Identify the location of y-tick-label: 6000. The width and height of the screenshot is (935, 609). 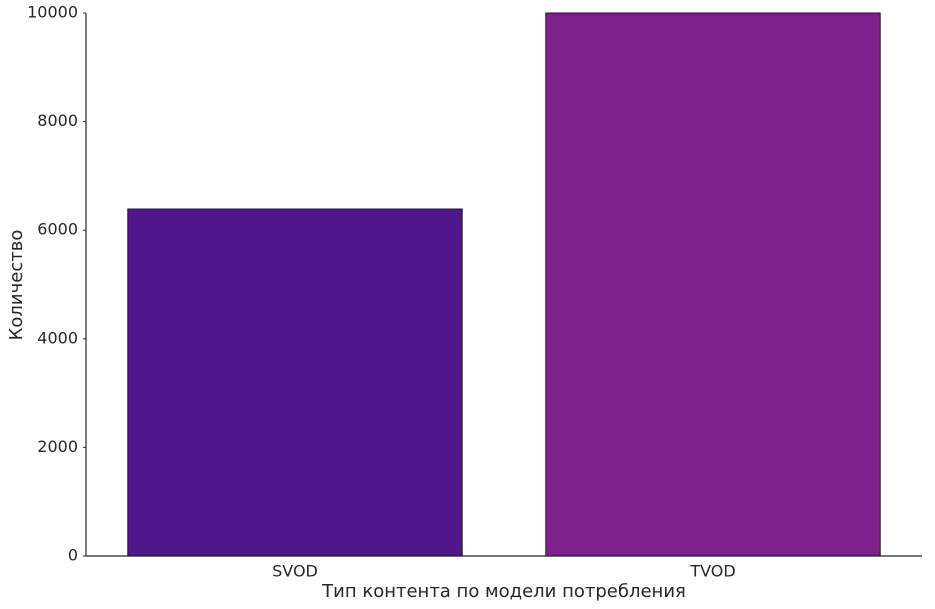
(57, 229).